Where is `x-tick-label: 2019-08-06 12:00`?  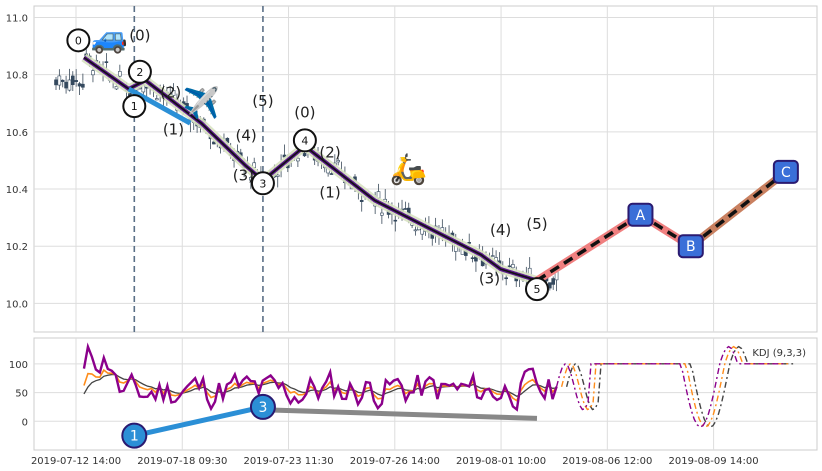
x-tick-label: 2019-08-06 12:00 is located at coordinates (607, 461).